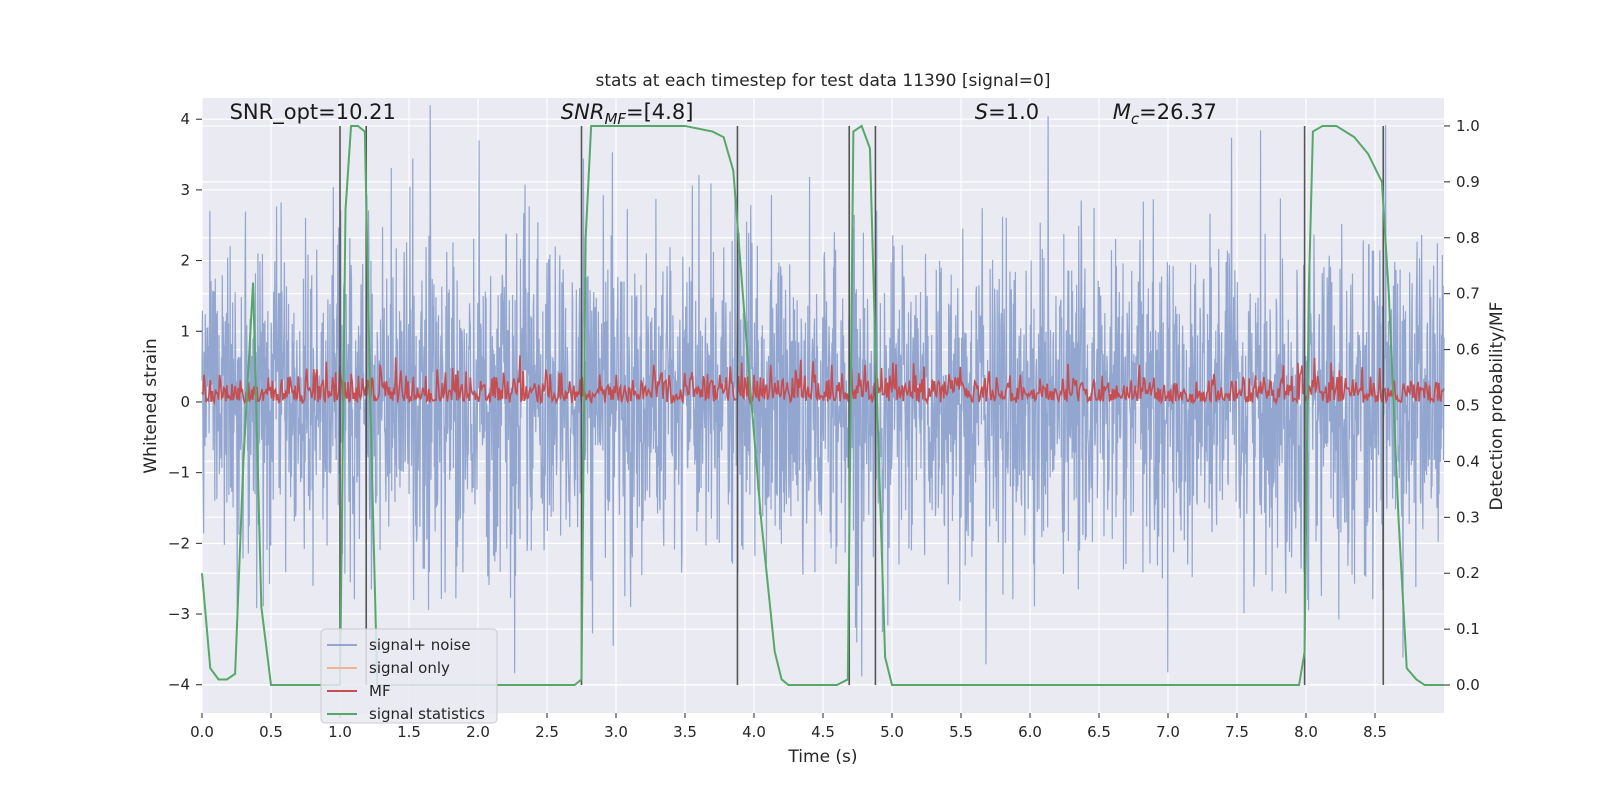  I want to click on annotation-1: SNRMF=[4.8], so click(627, 114).